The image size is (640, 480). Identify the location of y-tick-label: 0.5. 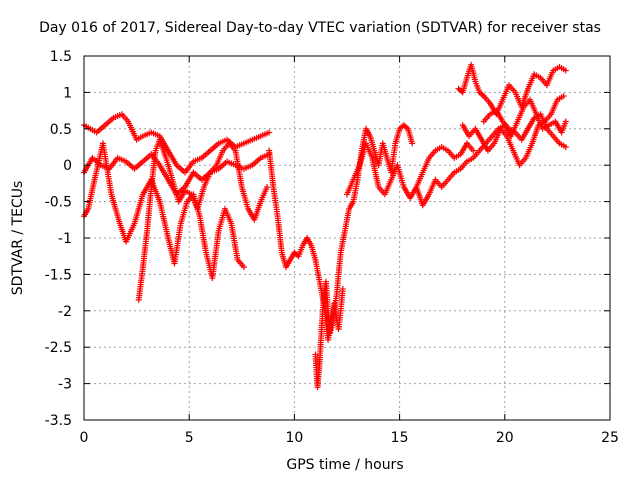
(61, 130).